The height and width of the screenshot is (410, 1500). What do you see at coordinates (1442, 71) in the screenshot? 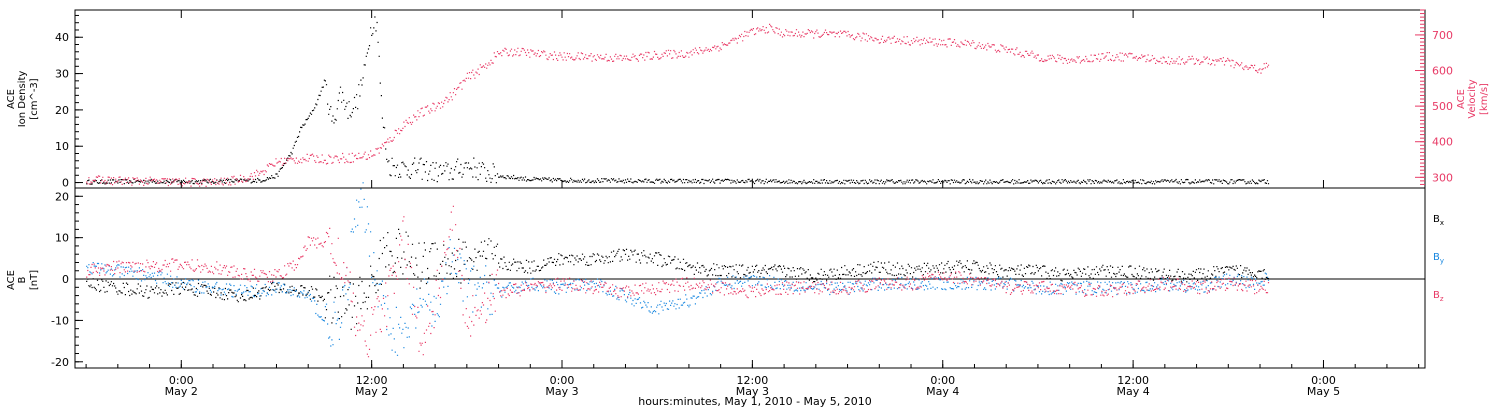
I see `velocity-tick-label: 600` at bounding box center [1442, 71].